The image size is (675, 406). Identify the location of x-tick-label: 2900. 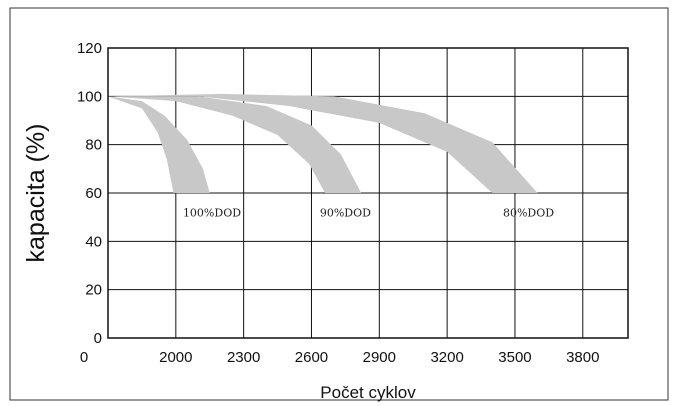
(379, 357).